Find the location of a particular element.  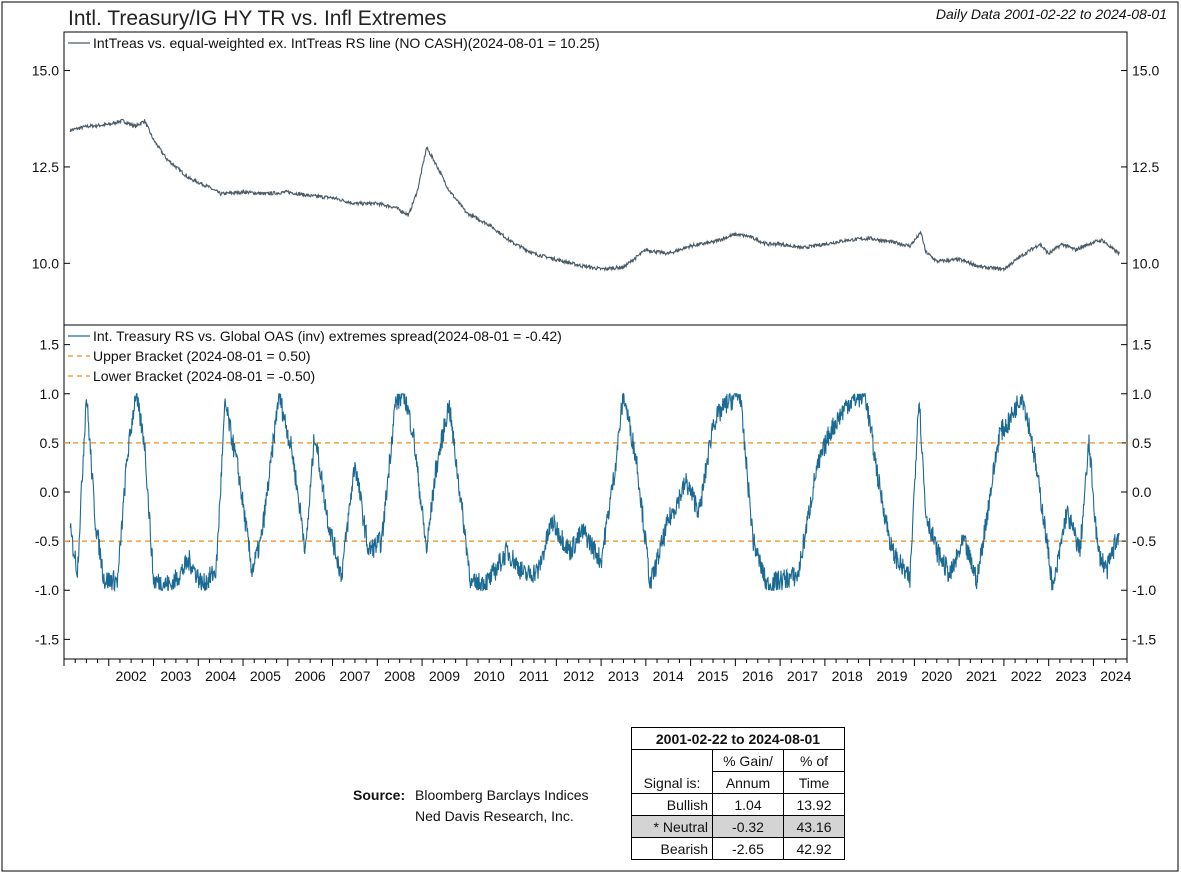

stats-col-header-row-1: Signal is: % Gain/ % of is located at coordinates (738, 771).